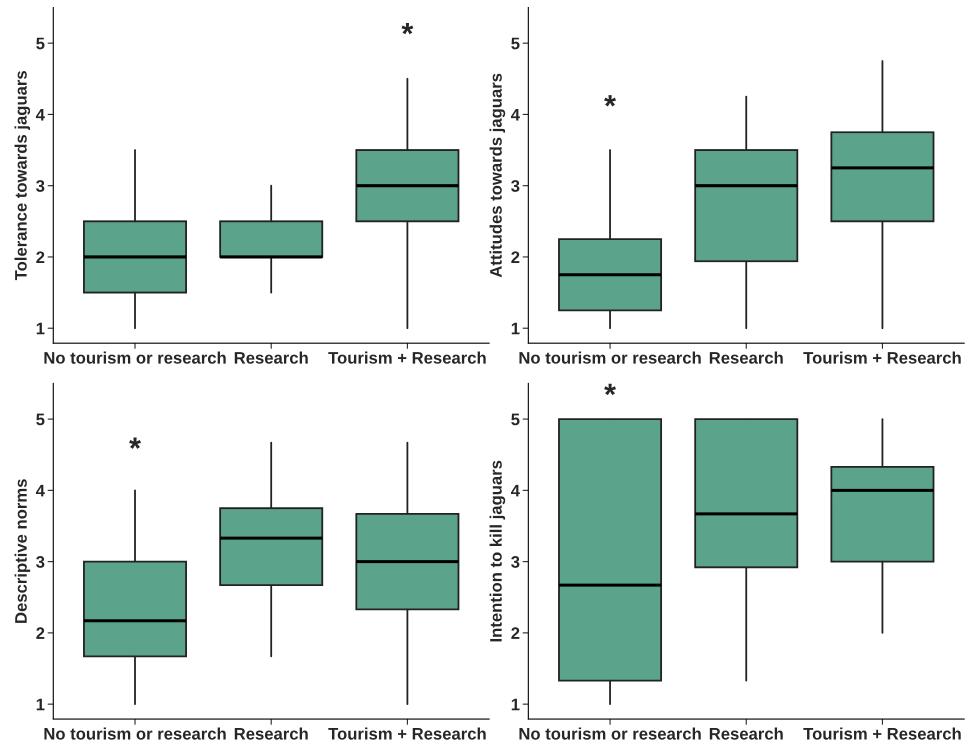 The width and height of the screenshot is (969, 753). I want to click on y-axis-title: Tolerance towards jaguars, so click(22, 175).